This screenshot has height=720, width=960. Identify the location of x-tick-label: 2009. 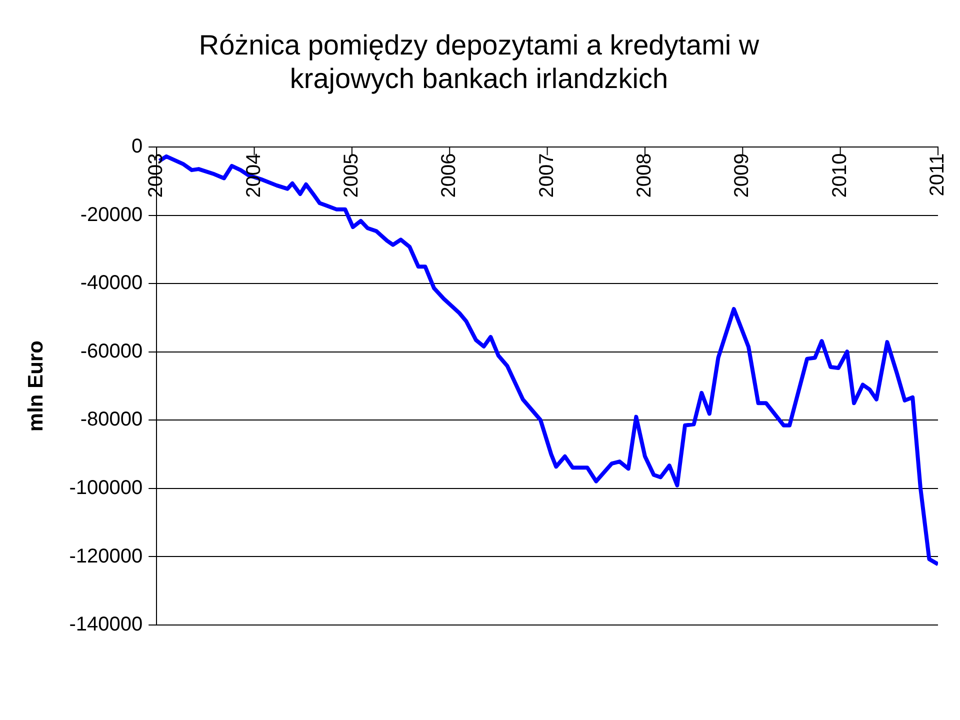
(742, 175).